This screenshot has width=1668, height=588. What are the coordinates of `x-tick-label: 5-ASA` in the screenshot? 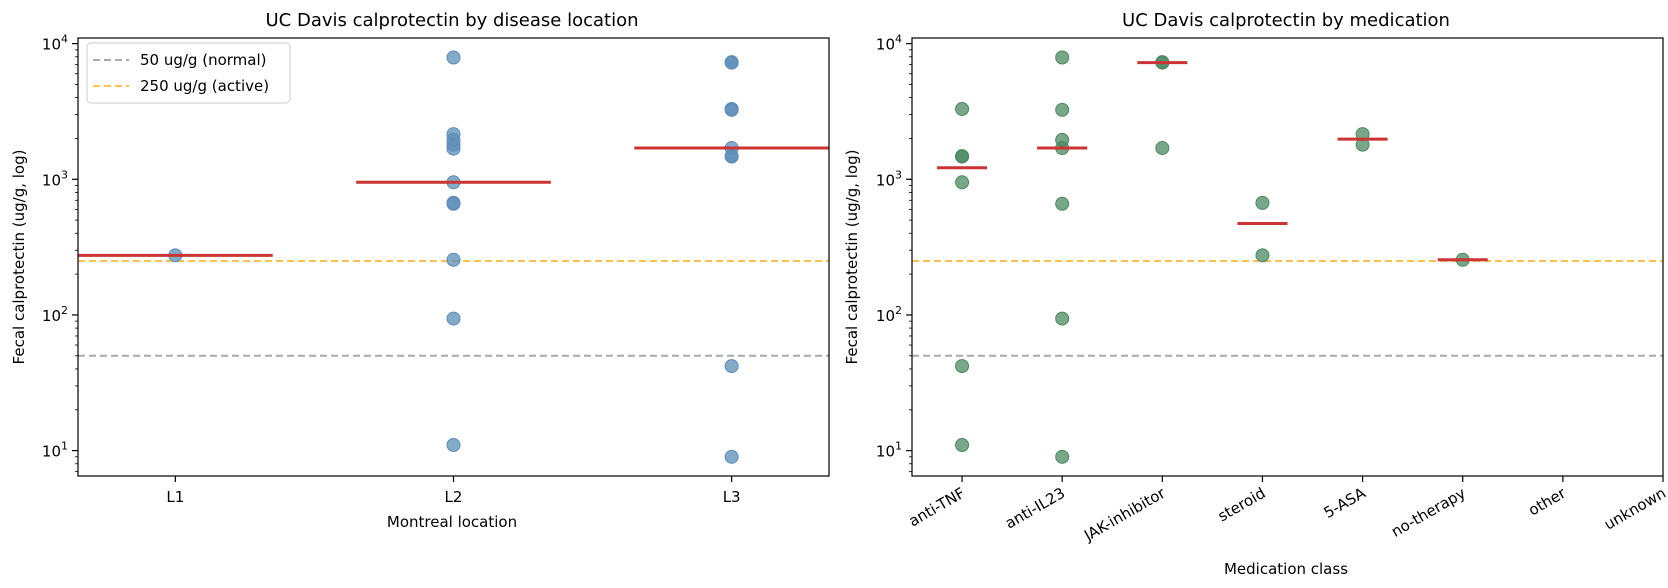 It's located at (1345, 503).